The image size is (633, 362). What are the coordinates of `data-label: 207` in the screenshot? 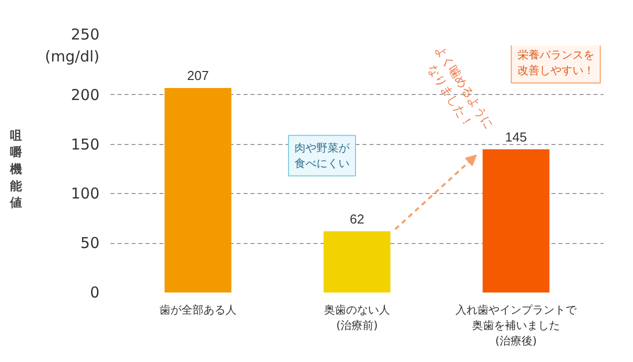 It's located at (198, 76).